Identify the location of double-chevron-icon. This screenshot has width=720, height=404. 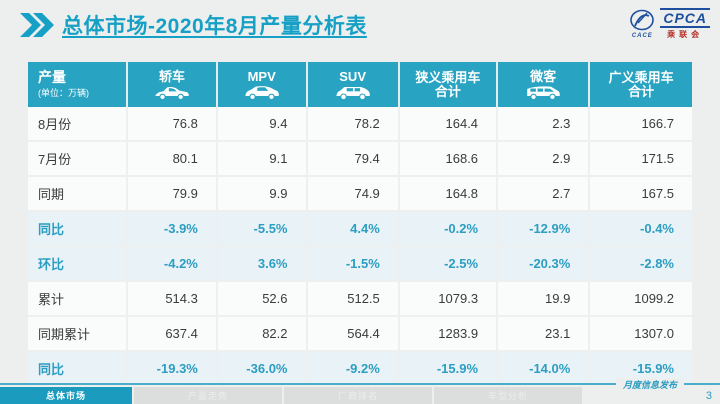
(37, 25).